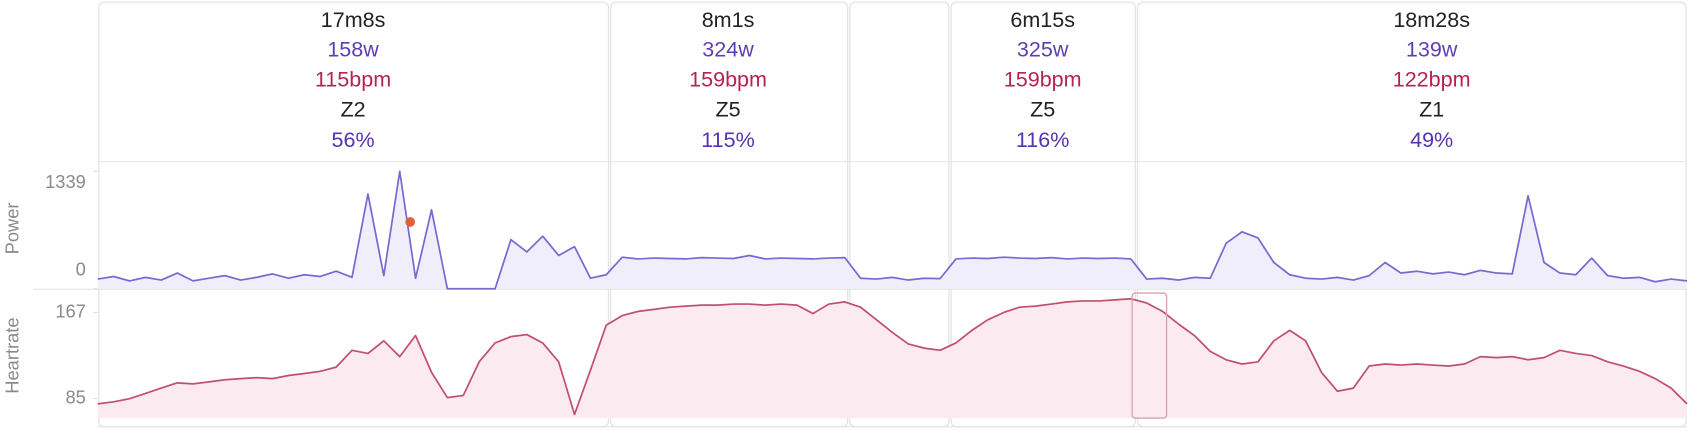 The width and height of the screenshot is (1691, 431). Describe the element at coordinates (1432, 79) in the screenshot. I see `interval-heartrate: 122bpm` at that location.